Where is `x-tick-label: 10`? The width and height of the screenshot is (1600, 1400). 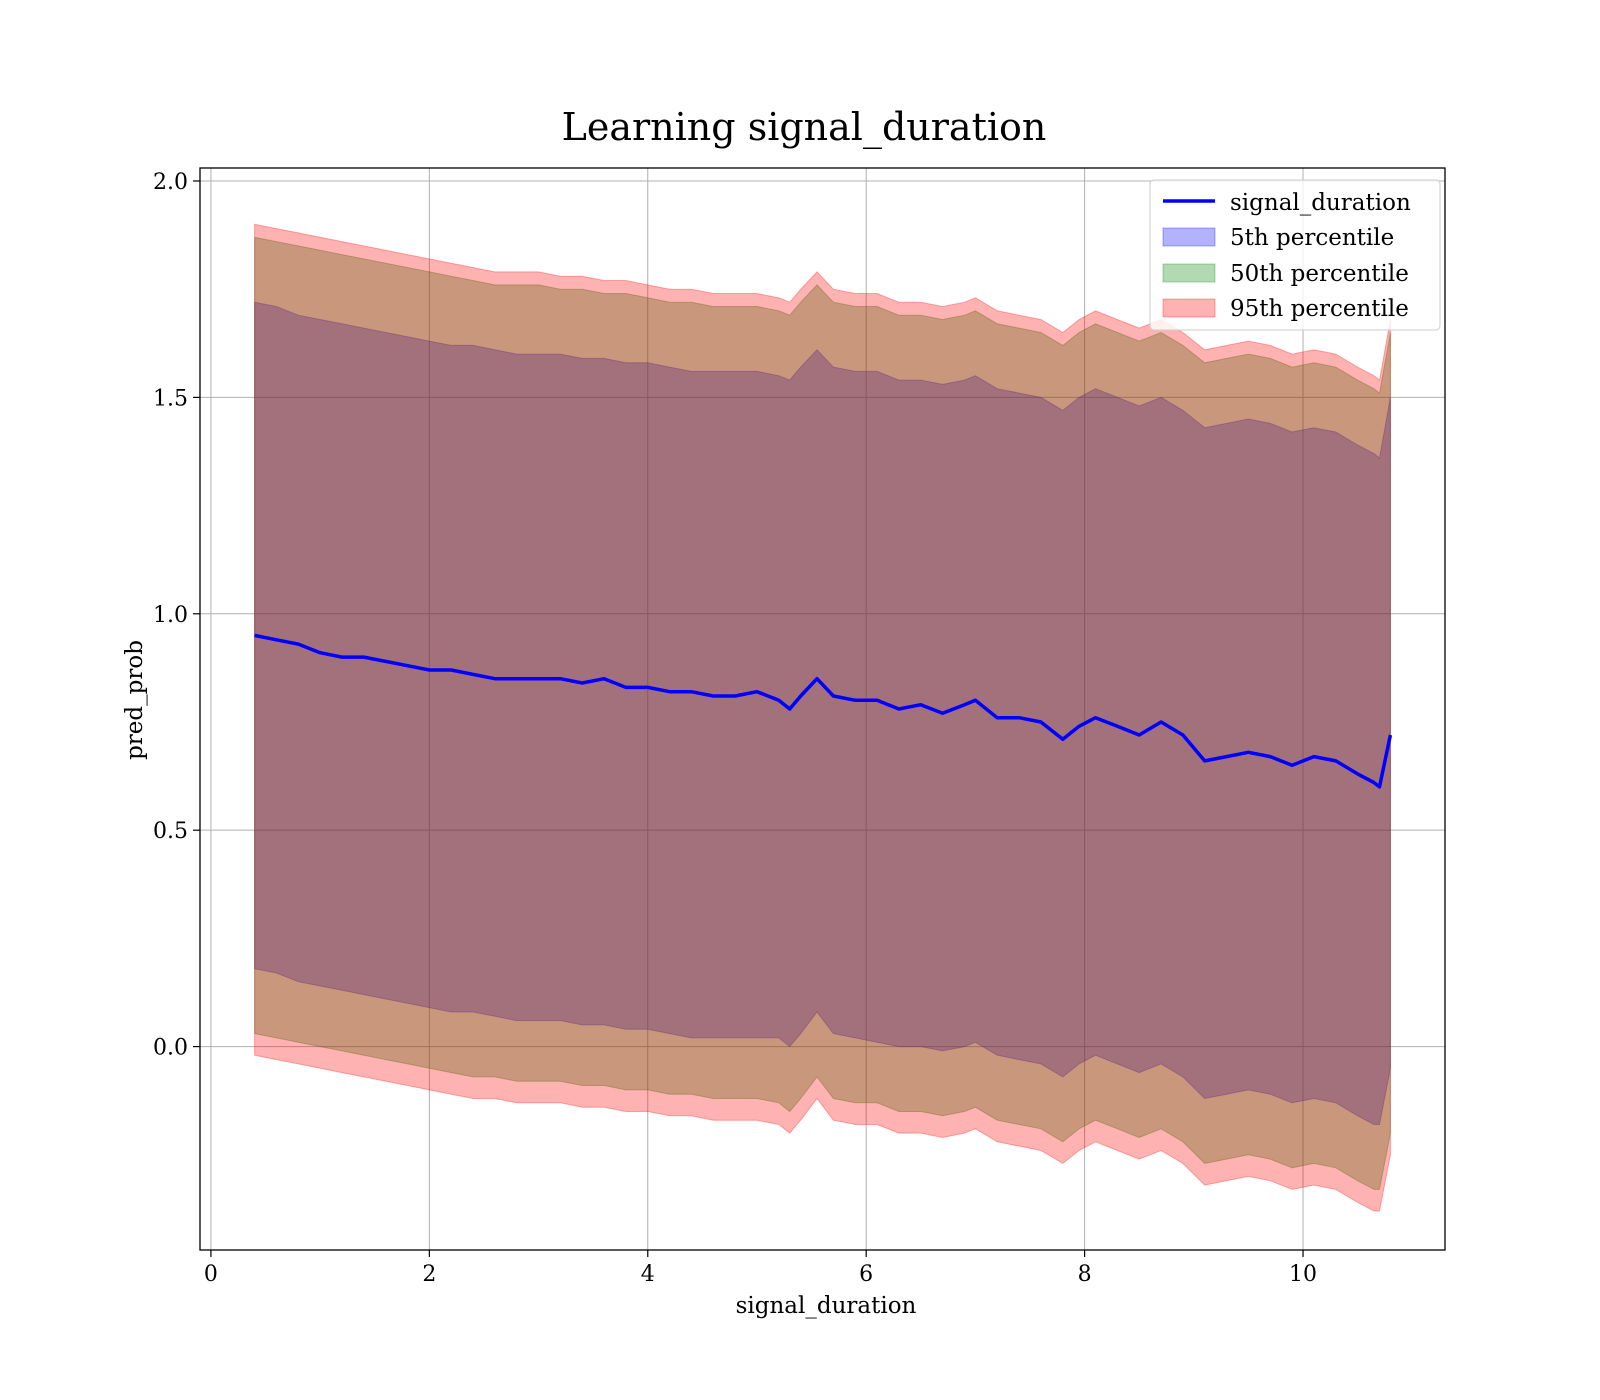
x-tick-label: 10 is located at coordinates (1303, 1274).